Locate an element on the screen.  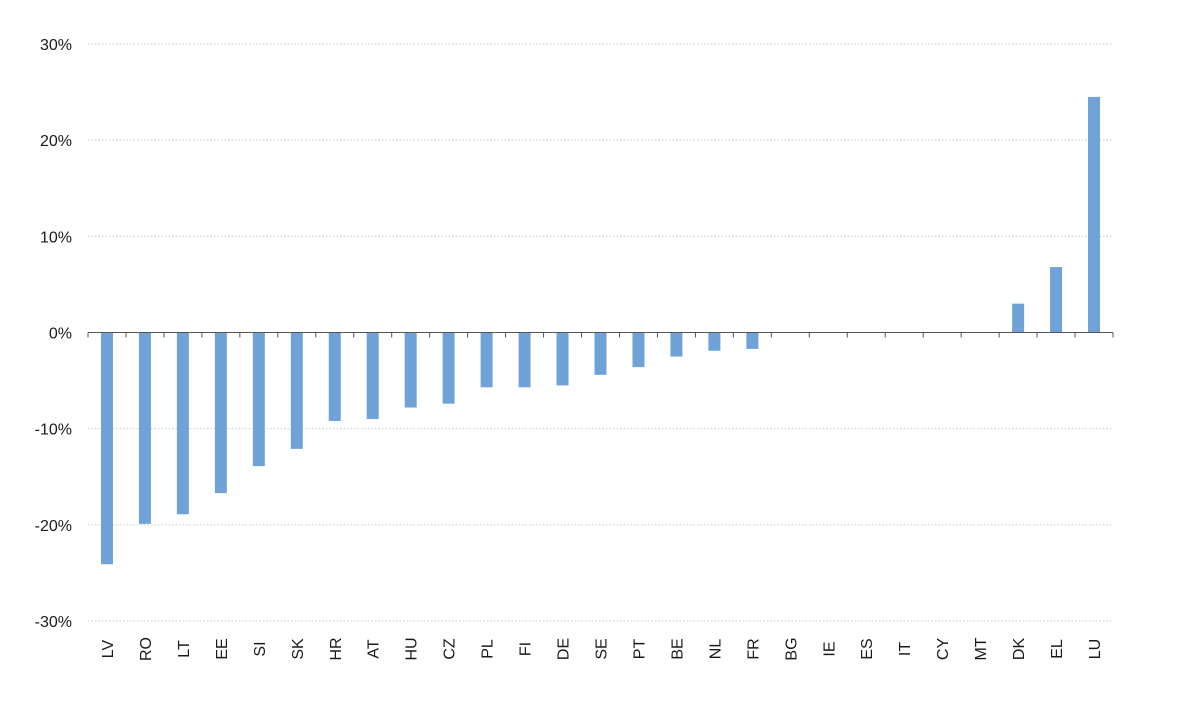
x-tick-label: FI is located at coordinates (526, 649).